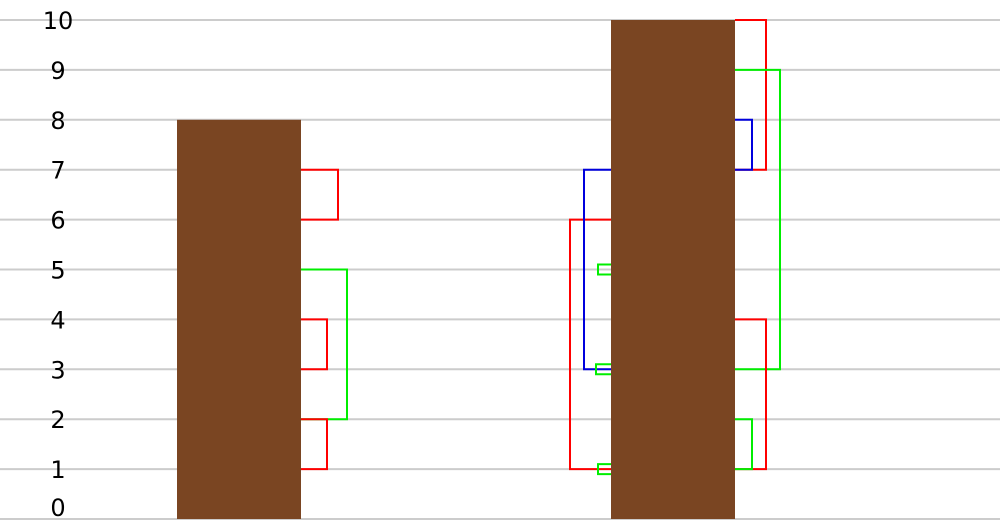 The height and width of the screenshot is (520, 1000). What do you see at coordinates (57, 370) in the screenshot?
I see `y-tick-label-3: 3` at bounding box center [57, 370].